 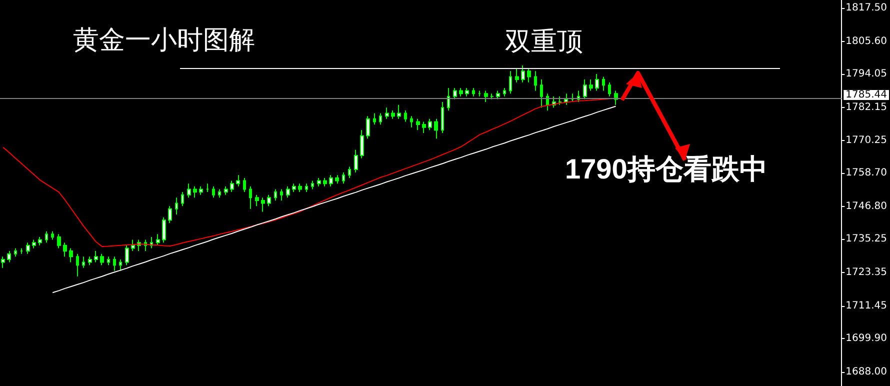 What do you see at coordinates (867, 8) in the screenshot?
I see `y-tick-label: 1817.50` at bounding box center [867, 8].